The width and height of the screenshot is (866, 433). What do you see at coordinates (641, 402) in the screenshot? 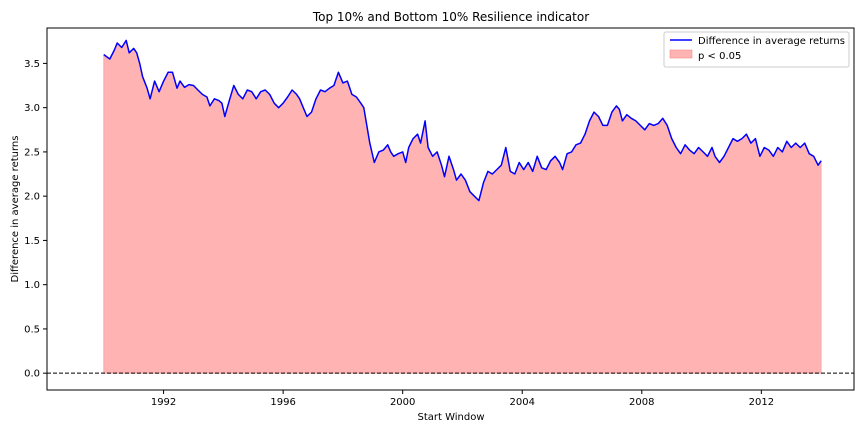
I see `x-tick-label: 2008` at bounding box center [641, 402].